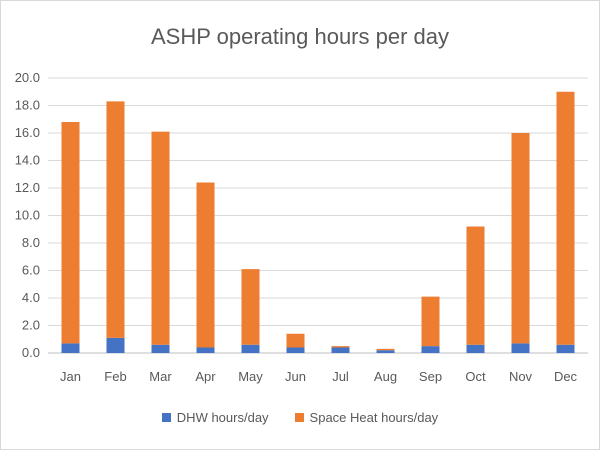 This screenshot has width=600, height=450. What do you see at coordinates (565, 348) in the screenshot?
I see `bar-dhw-dec` at bounding box center [565, 348].